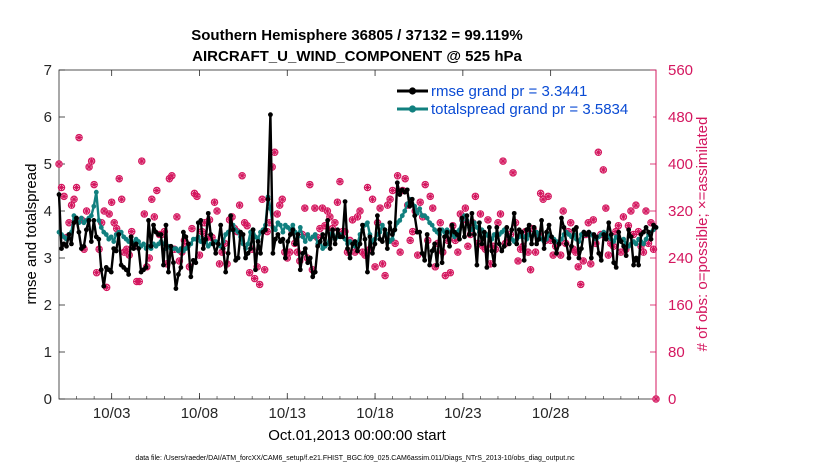 The width and height of the screenshot is (830, 470). What do you see at coordinates (48, 399) in the screenshot?
I see `y-tick-label: 0` at bounding box center [48, 399].